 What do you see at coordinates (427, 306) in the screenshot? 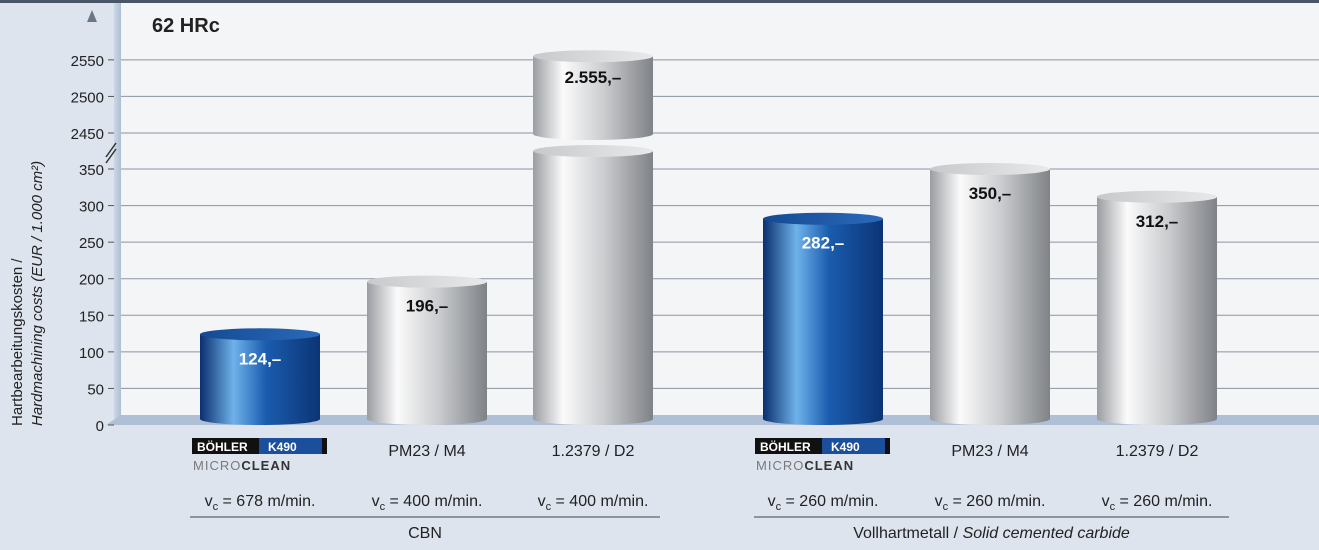
I see `bar-value-label: 196,–` at bounding box center [427, 306].